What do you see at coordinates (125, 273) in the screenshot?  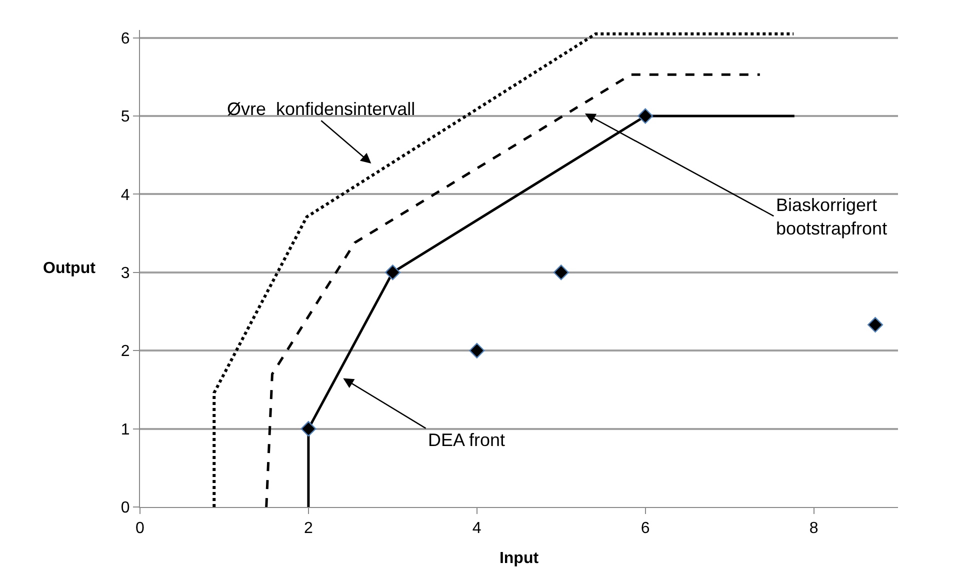 I see `y-tick-label: 3` at bounding box center [125, 273].